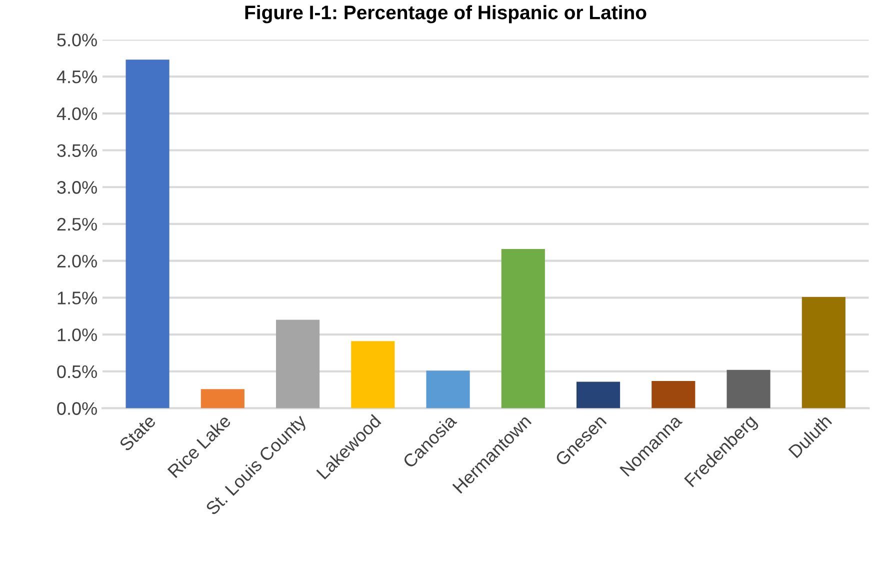 The width and height of the screenshot is (891, 567). I want to click on y-tick-label: 0.0%, so click(77, 408).